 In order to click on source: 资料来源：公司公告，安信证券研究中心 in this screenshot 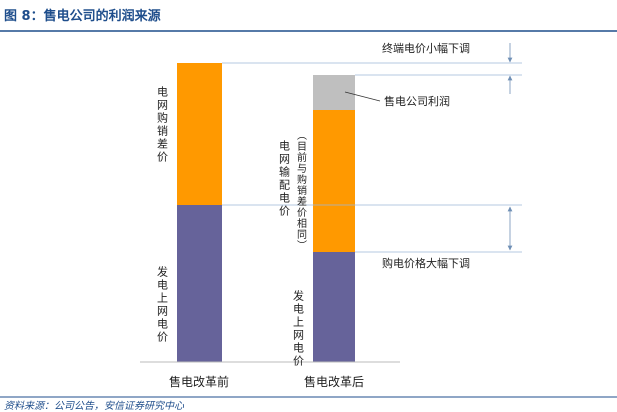, I will do `click(94, 406)`.